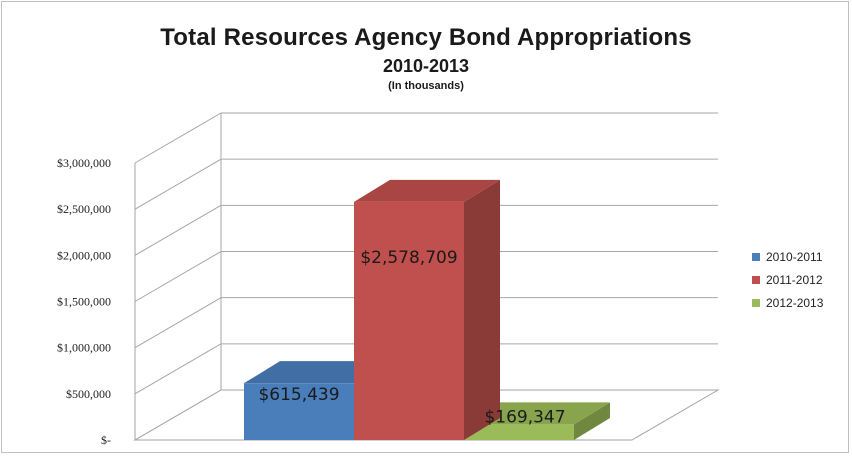 This screenshot has width=852, height=456. Describe the element at coordinates (84, 302) in the screenshot. I see `y-tick-label: $1,500,000` at that location.